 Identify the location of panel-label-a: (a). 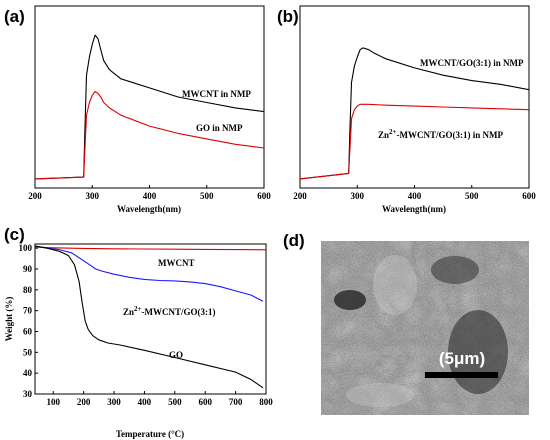
(14, 16).